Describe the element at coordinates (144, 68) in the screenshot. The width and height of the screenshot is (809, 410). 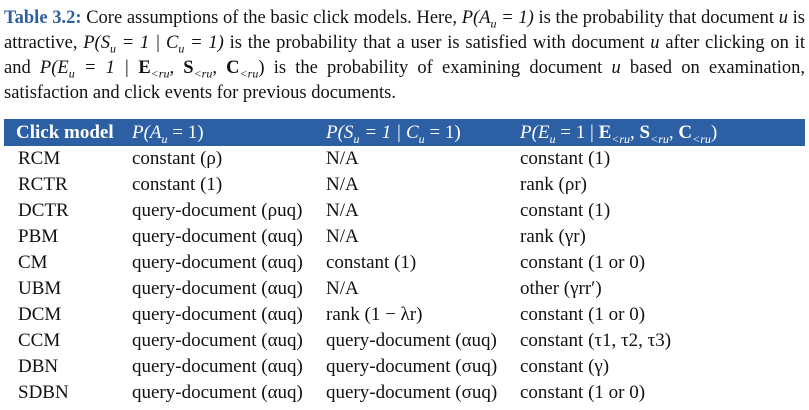
I see `caption-math-bold: E` at that location.